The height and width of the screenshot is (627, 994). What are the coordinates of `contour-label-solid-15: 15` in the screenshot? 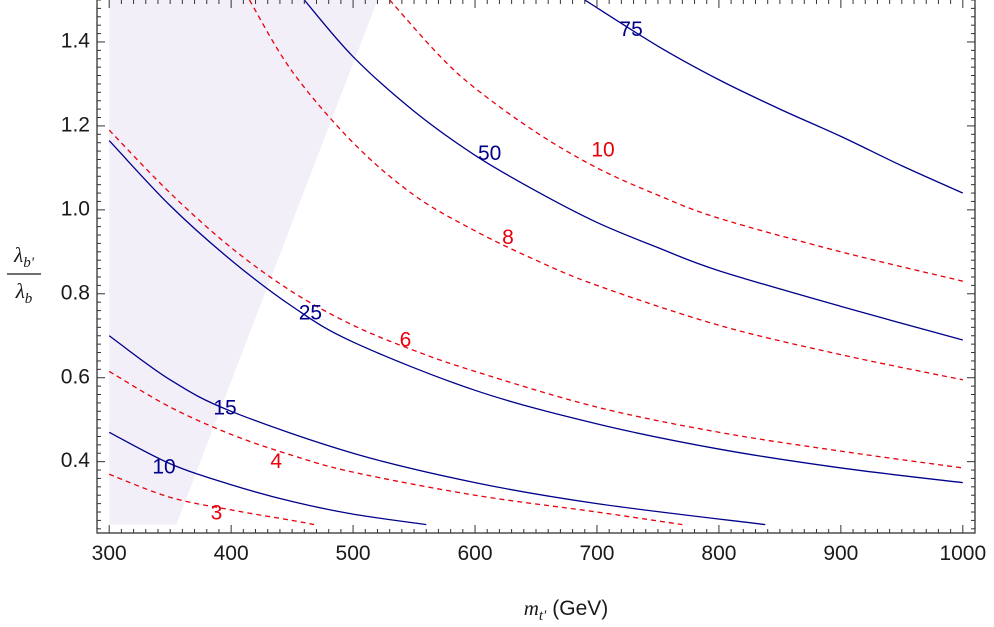 It's located at (224, 408).